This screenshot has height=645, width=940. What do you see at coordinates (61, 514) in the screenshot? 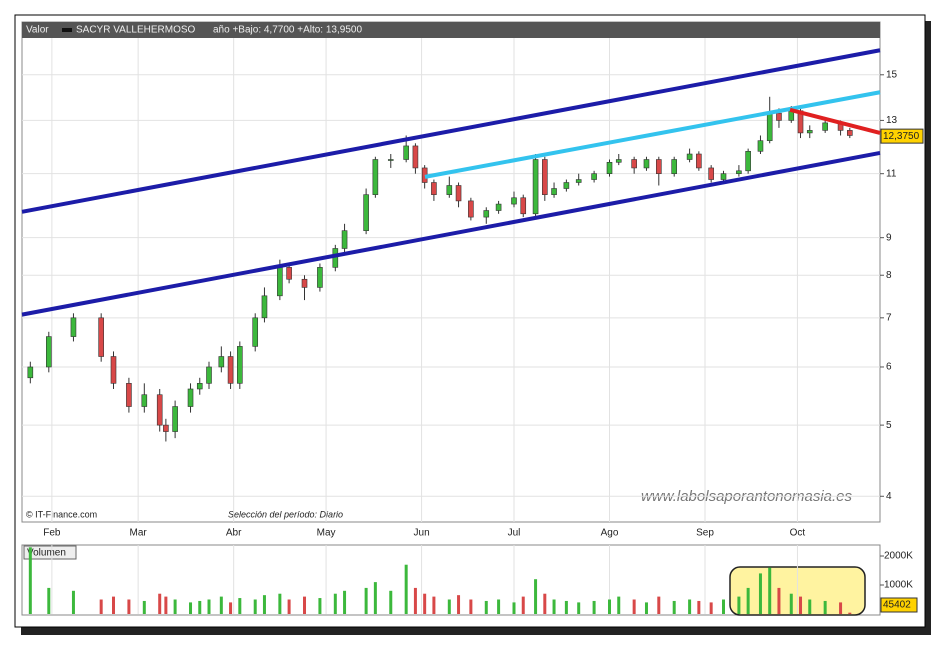
I see `source: © IT-Finance.com` at bounding box center [61, 514].